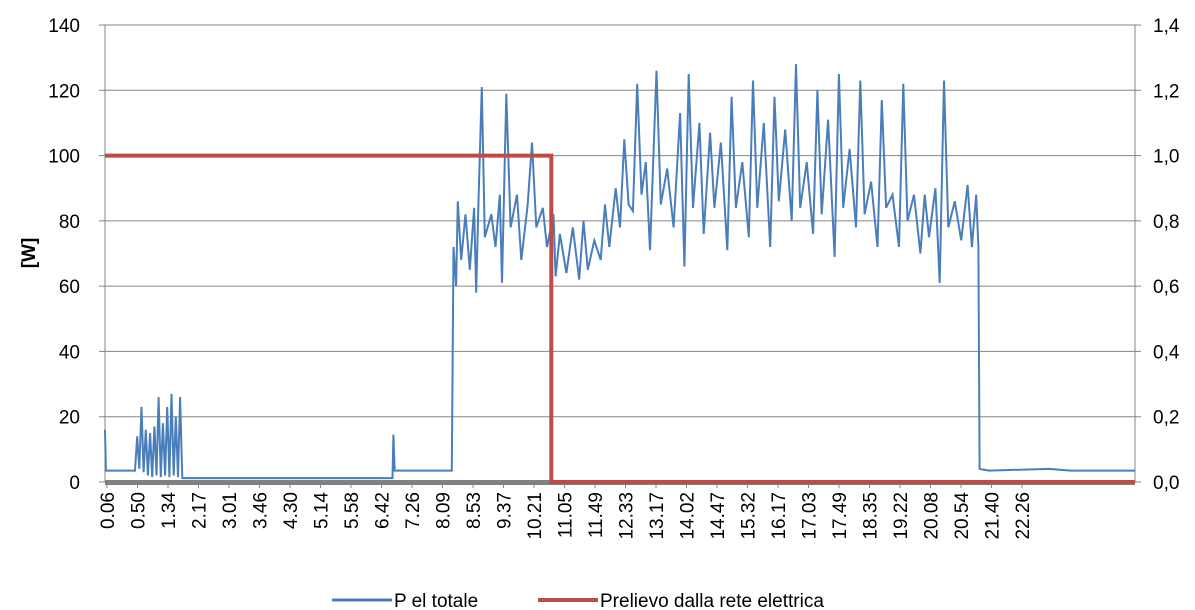 The width and height of the screenshot is (1195, 610). What do you see at coordinates (1166, 26) in the screenshot?
I see `y2-tick-label: 1,4` at bounding box center [1166, 26].